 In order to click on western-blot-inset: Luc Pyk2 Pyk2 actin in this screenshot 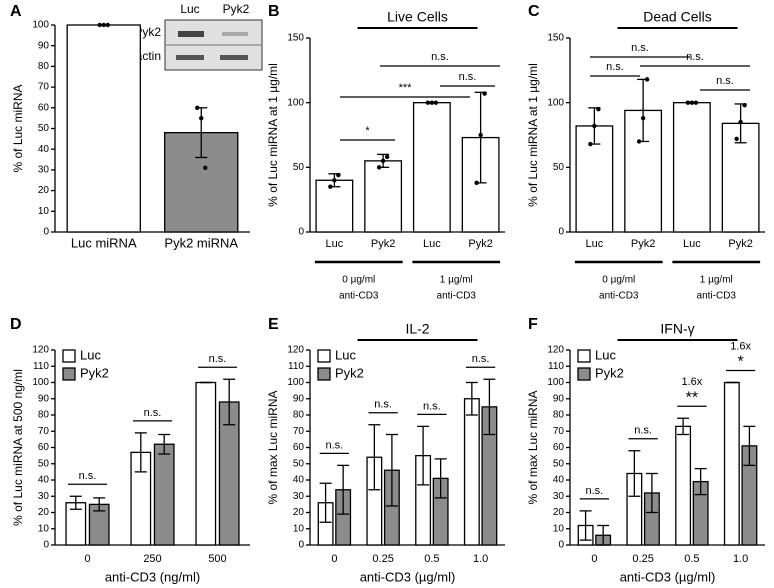, I will do `click(198, 36)`.